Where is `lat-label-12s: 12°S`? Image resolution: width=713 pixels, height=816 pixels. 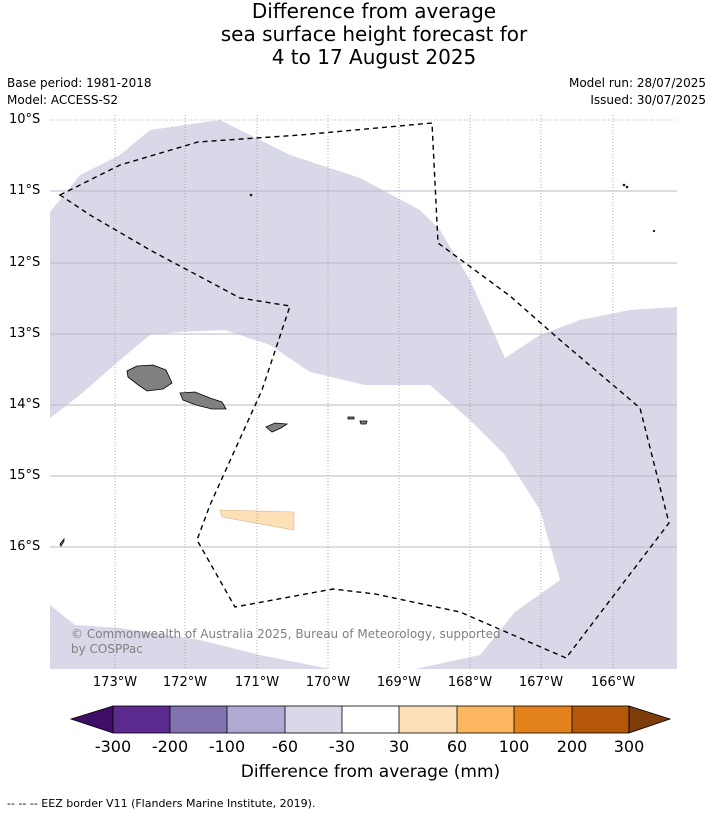 lat-label-12s: 12°S is located at coordinates (25, 262).